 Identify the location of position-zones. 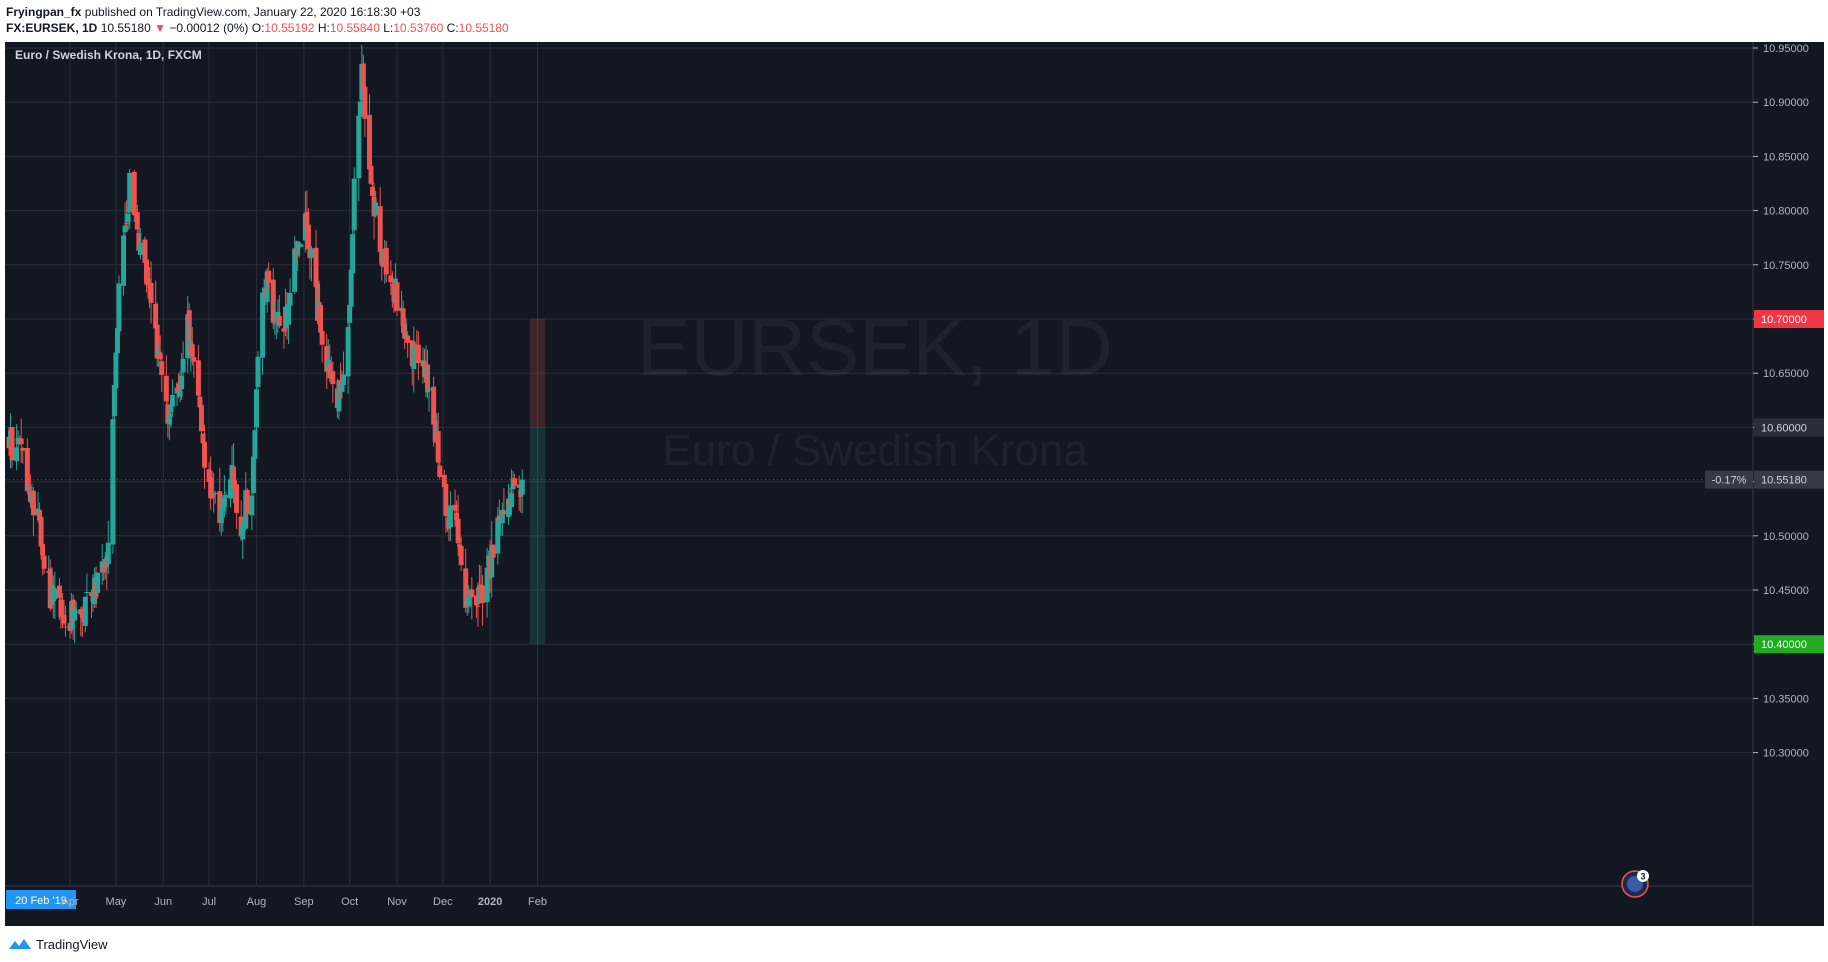
(537, 482).